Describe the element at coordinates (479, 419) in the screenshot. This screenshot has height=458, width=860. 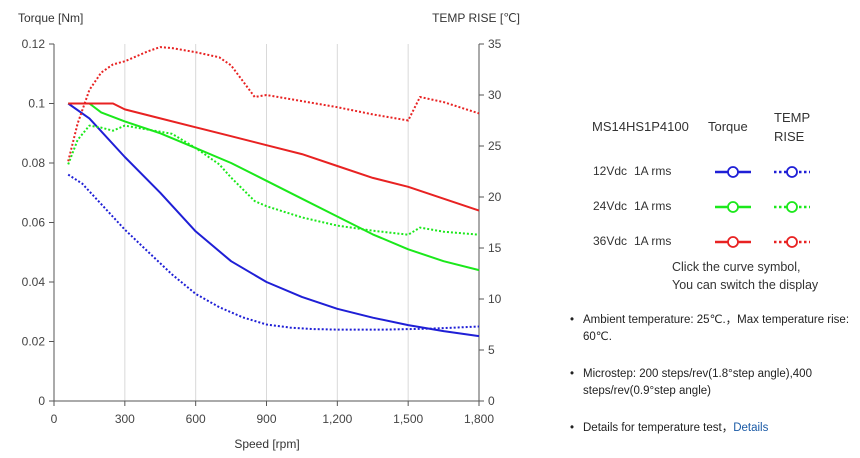
I see `x-tick-label: 1,800` at that location.